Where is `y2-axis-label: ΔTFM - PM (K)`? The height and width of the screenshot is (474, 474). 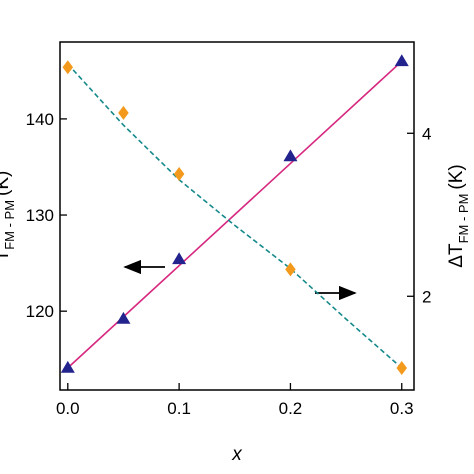
y2-axis-label: ΔTFM - PM (K) is located at coordinates (458, 215).